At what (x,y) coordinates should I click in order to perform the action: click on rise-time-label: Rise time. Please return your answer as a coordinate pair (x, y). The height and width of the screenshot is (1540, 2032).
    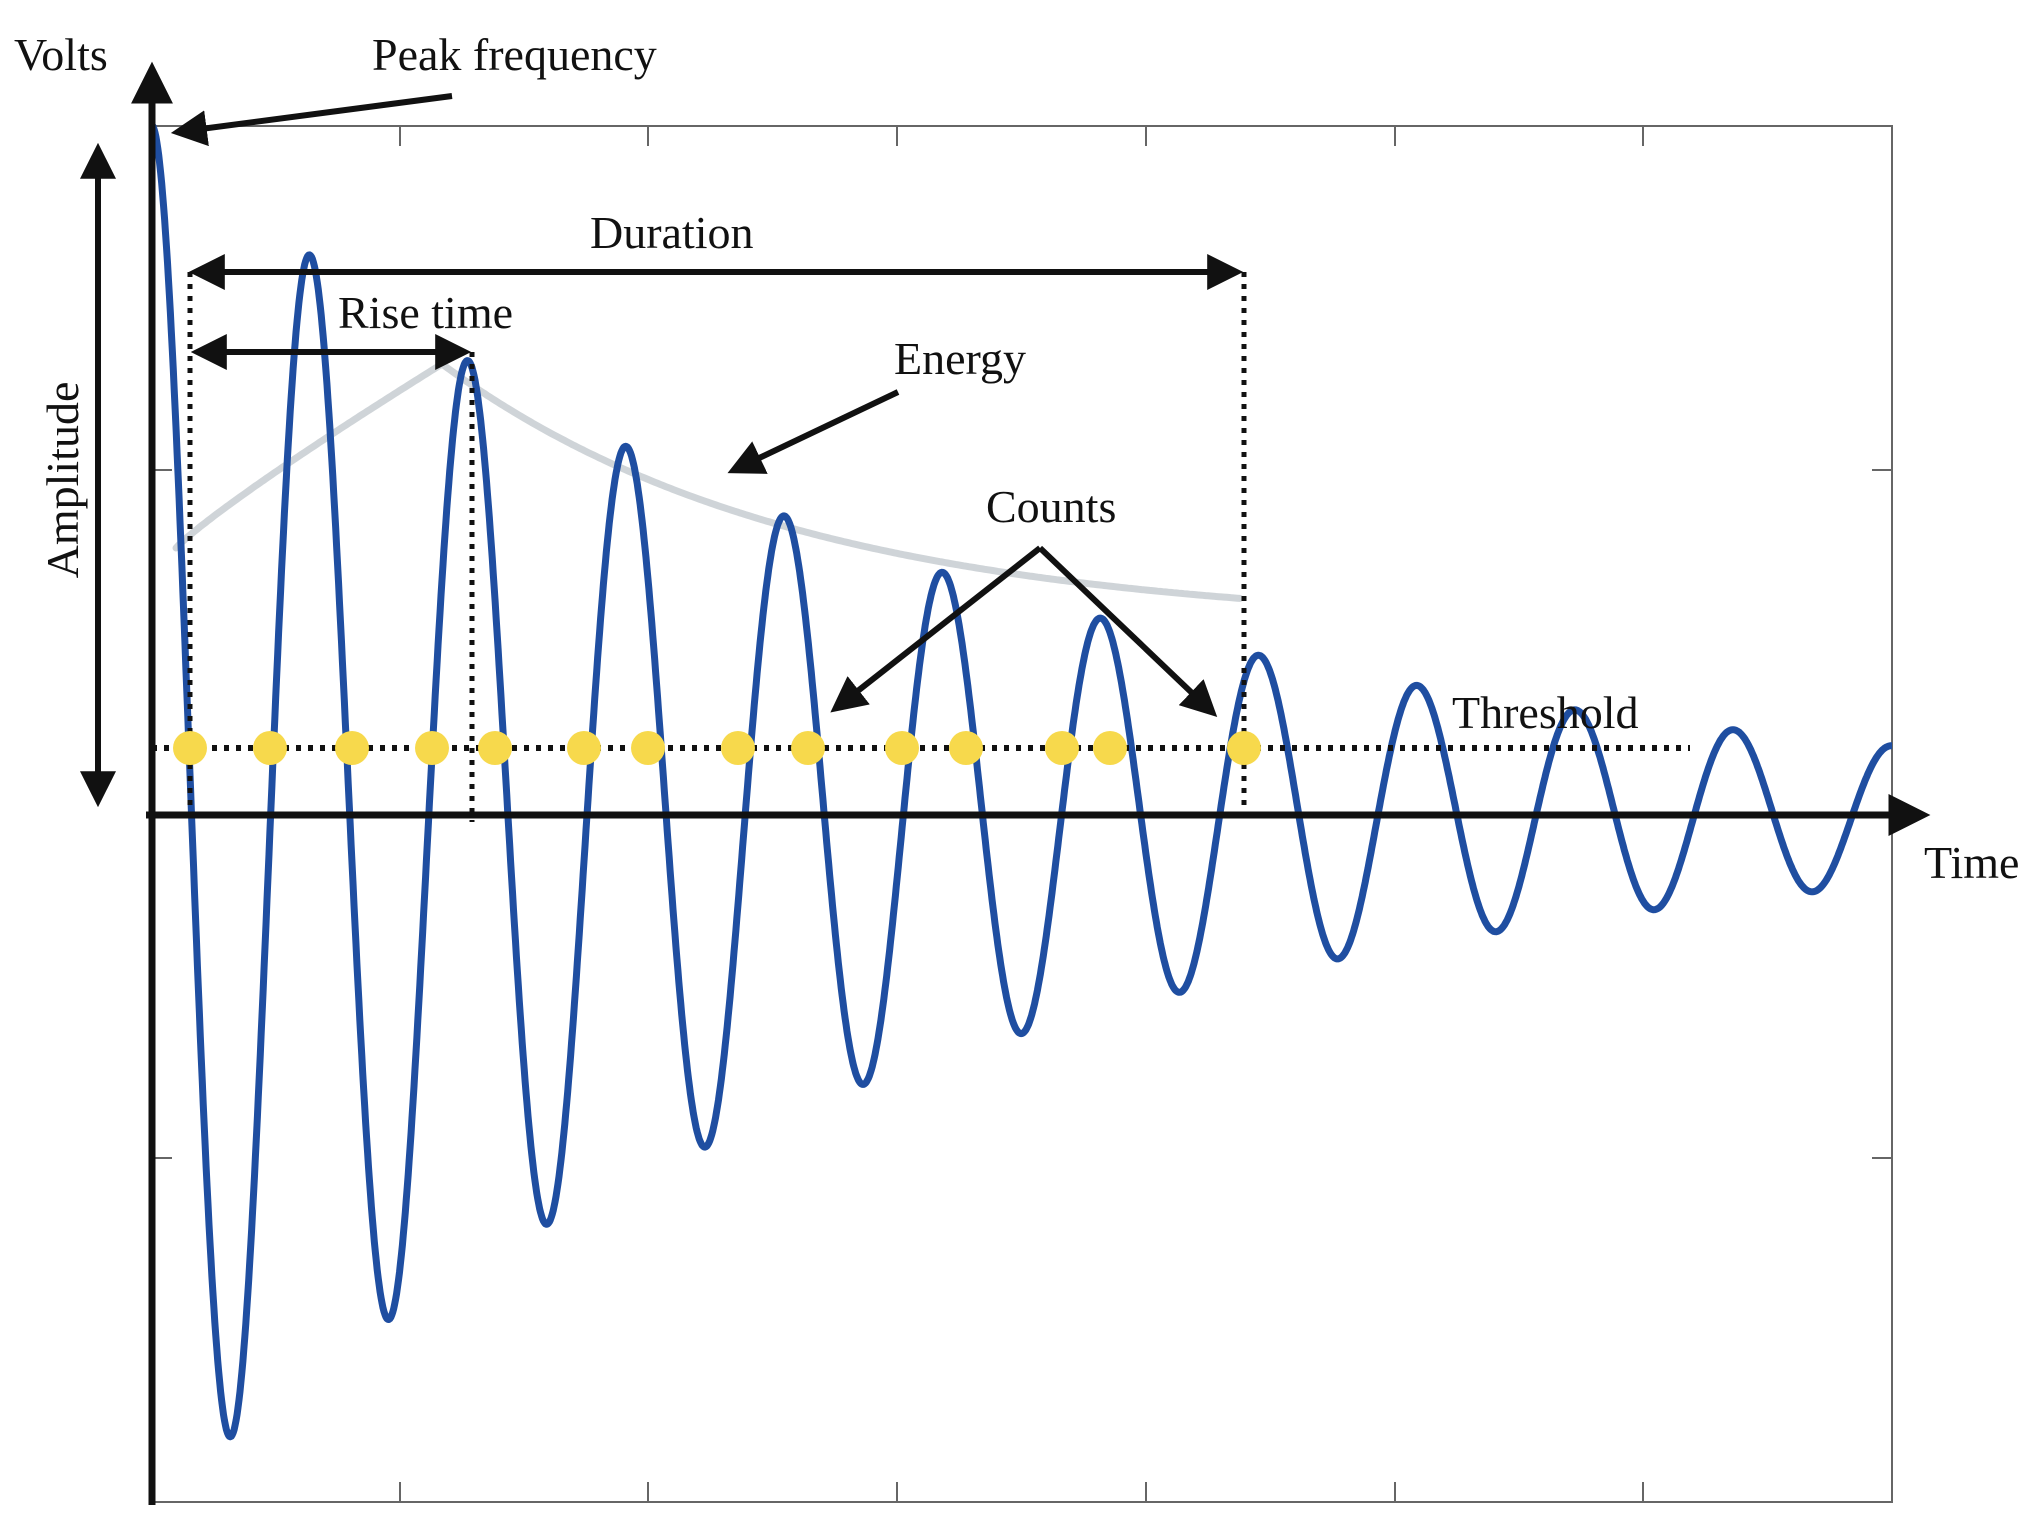
    Looking at the image, I should click on (425, 312).